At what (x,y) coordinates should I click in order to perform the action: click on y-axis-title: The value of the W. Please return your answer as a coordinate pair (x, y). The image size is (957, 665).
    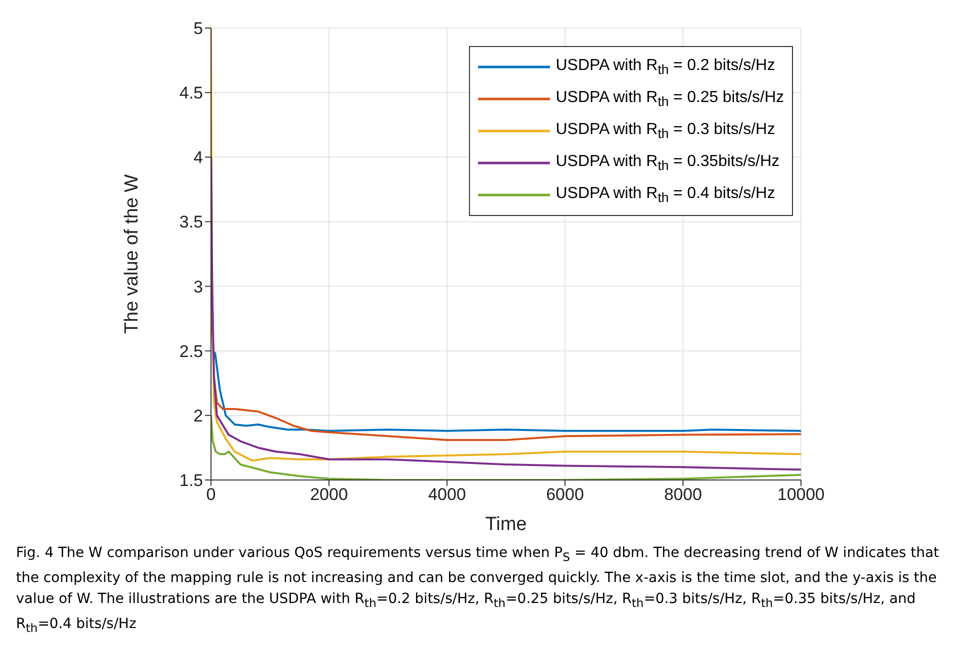
    Looking at the image, I should click on (132, 254).